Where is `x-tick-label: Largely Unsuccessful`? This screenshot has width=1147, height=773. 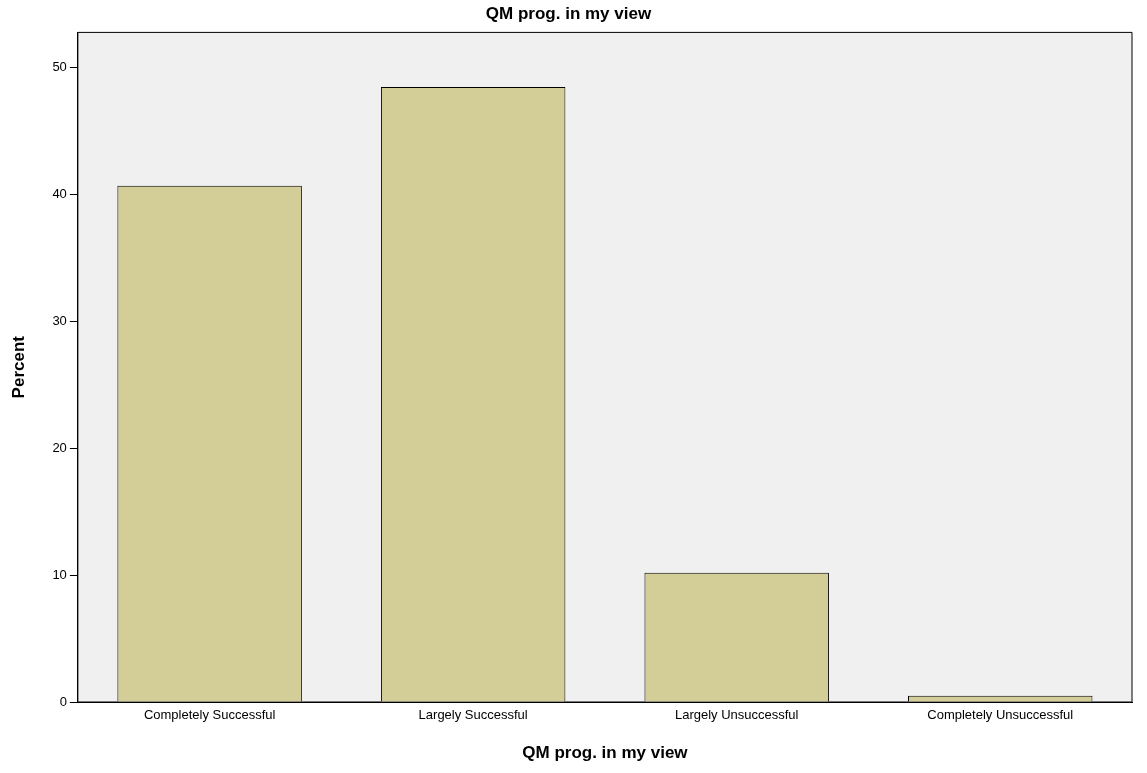 x-tick-label: Largely Unsuccessful is located at coordinates (736, 715).